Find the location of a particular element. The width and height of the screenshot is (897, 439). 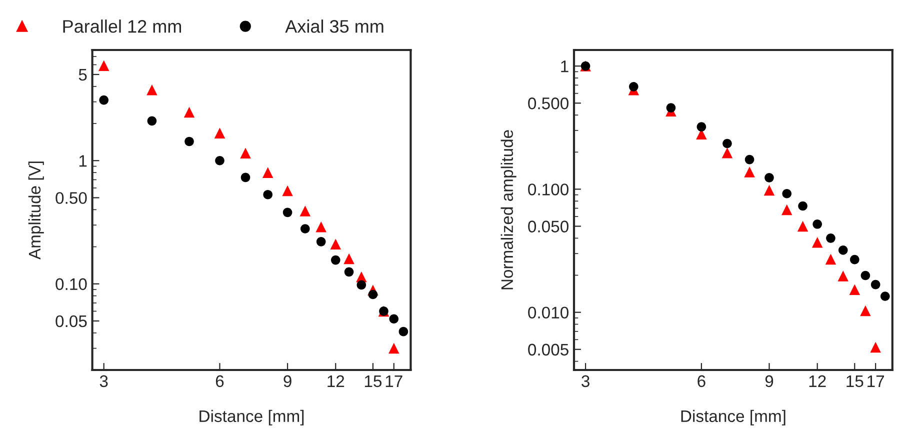

y-tick-label: 5 is located at coordinates (82, 75).